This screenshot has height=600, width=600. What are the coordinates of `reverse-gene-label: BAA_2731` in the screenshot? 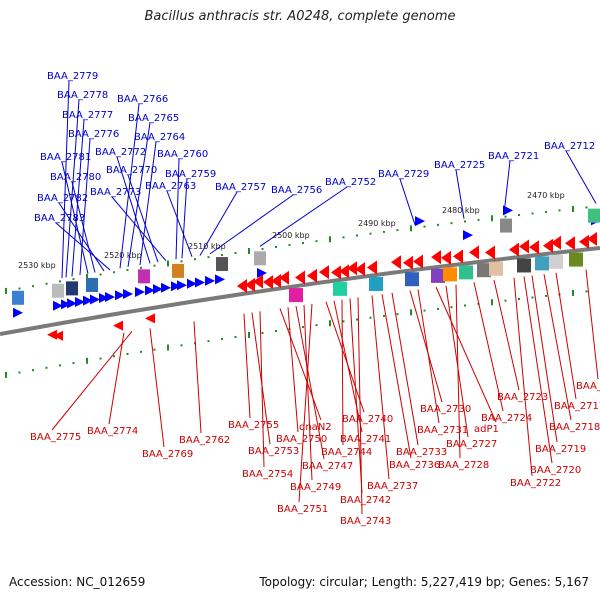 It's located at (442, 430).